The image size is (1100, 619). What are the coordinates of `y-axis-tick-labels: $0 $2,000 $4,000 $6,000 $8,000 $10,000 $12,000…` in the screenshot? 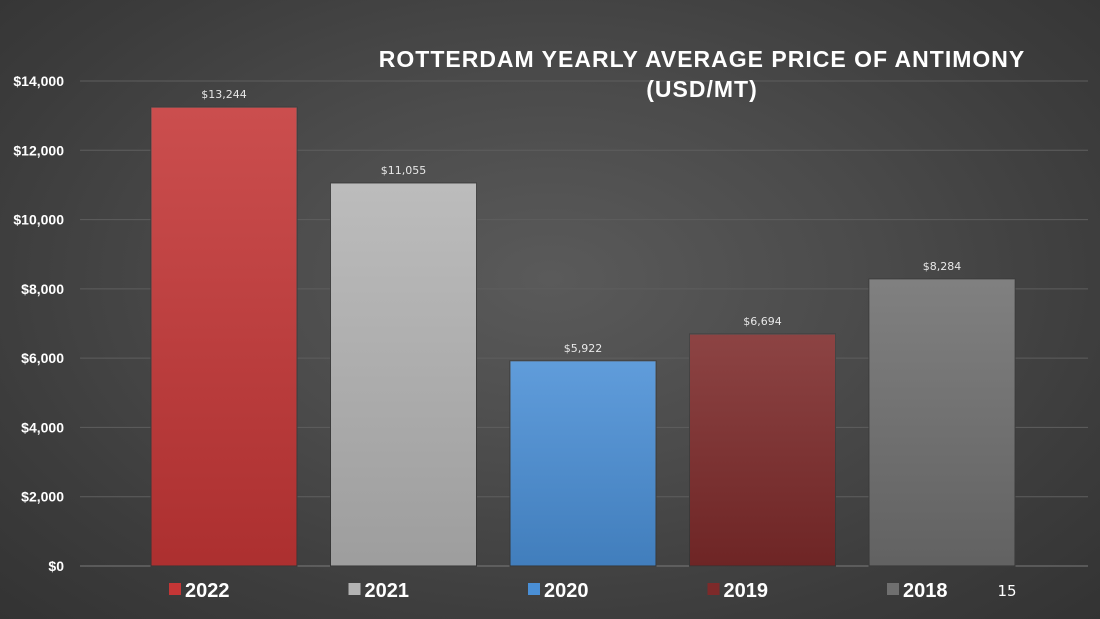 It's located at (38, 323).